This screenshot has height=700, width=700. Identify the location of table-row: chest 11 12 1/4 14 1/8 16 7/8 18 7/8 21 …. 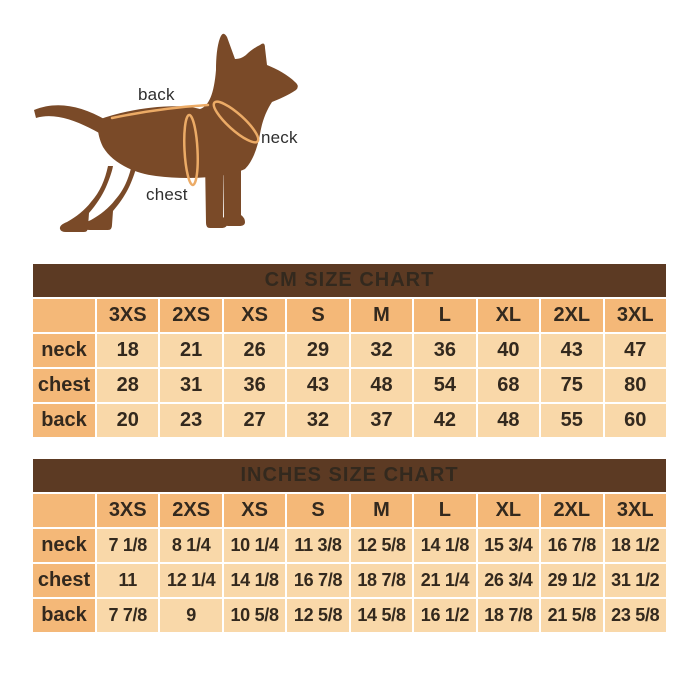
(349, 580).